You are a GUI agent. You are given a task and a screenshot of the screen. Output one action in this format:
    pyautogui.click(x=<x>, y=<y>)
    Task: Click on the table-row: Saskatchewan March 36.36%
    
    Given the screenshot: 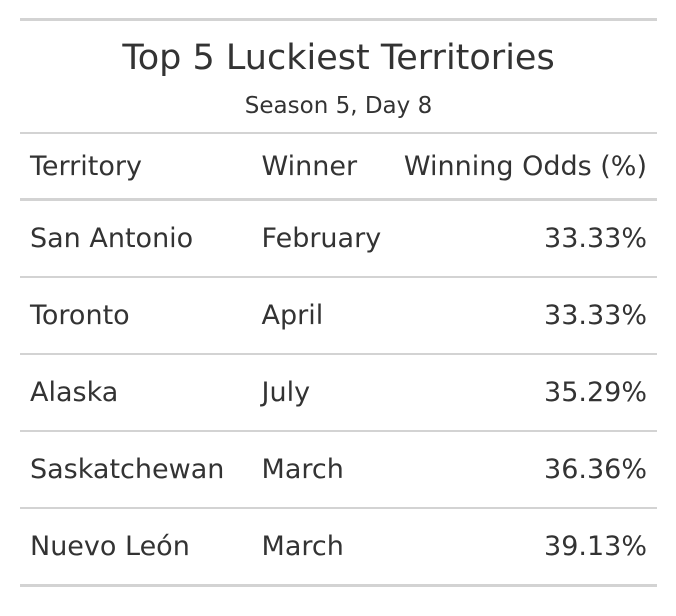 What is the action you would take?
    pyautogui.click(x=338, y=470)
    